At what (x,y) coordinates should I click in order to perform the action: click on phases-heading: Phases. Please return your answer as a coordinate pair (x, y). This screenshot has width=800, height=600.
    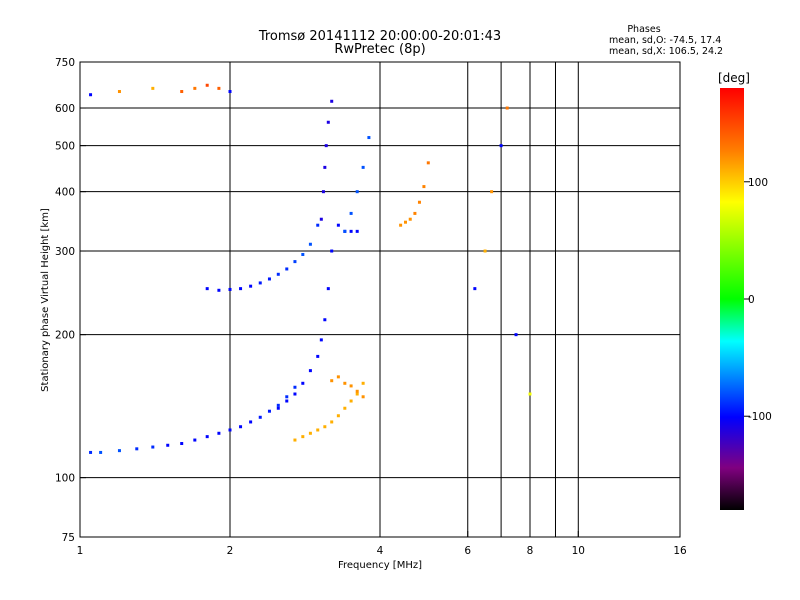
    Looking at the image, I should click on (643, 29).